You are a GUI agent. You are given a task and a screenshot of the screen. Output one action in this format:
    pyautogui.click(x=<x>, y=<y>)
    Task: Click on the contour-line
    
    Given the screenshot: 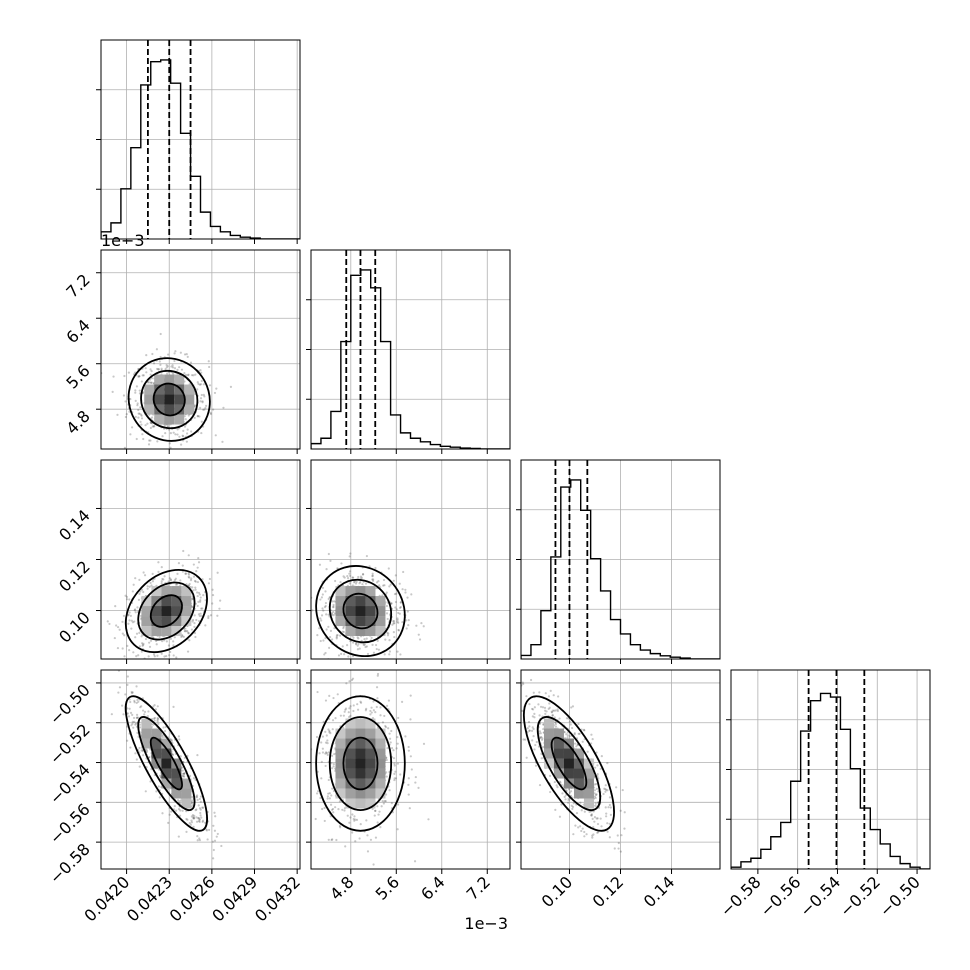 What is the action you would take?
    pyautogui.click(x=169, y=399)
    